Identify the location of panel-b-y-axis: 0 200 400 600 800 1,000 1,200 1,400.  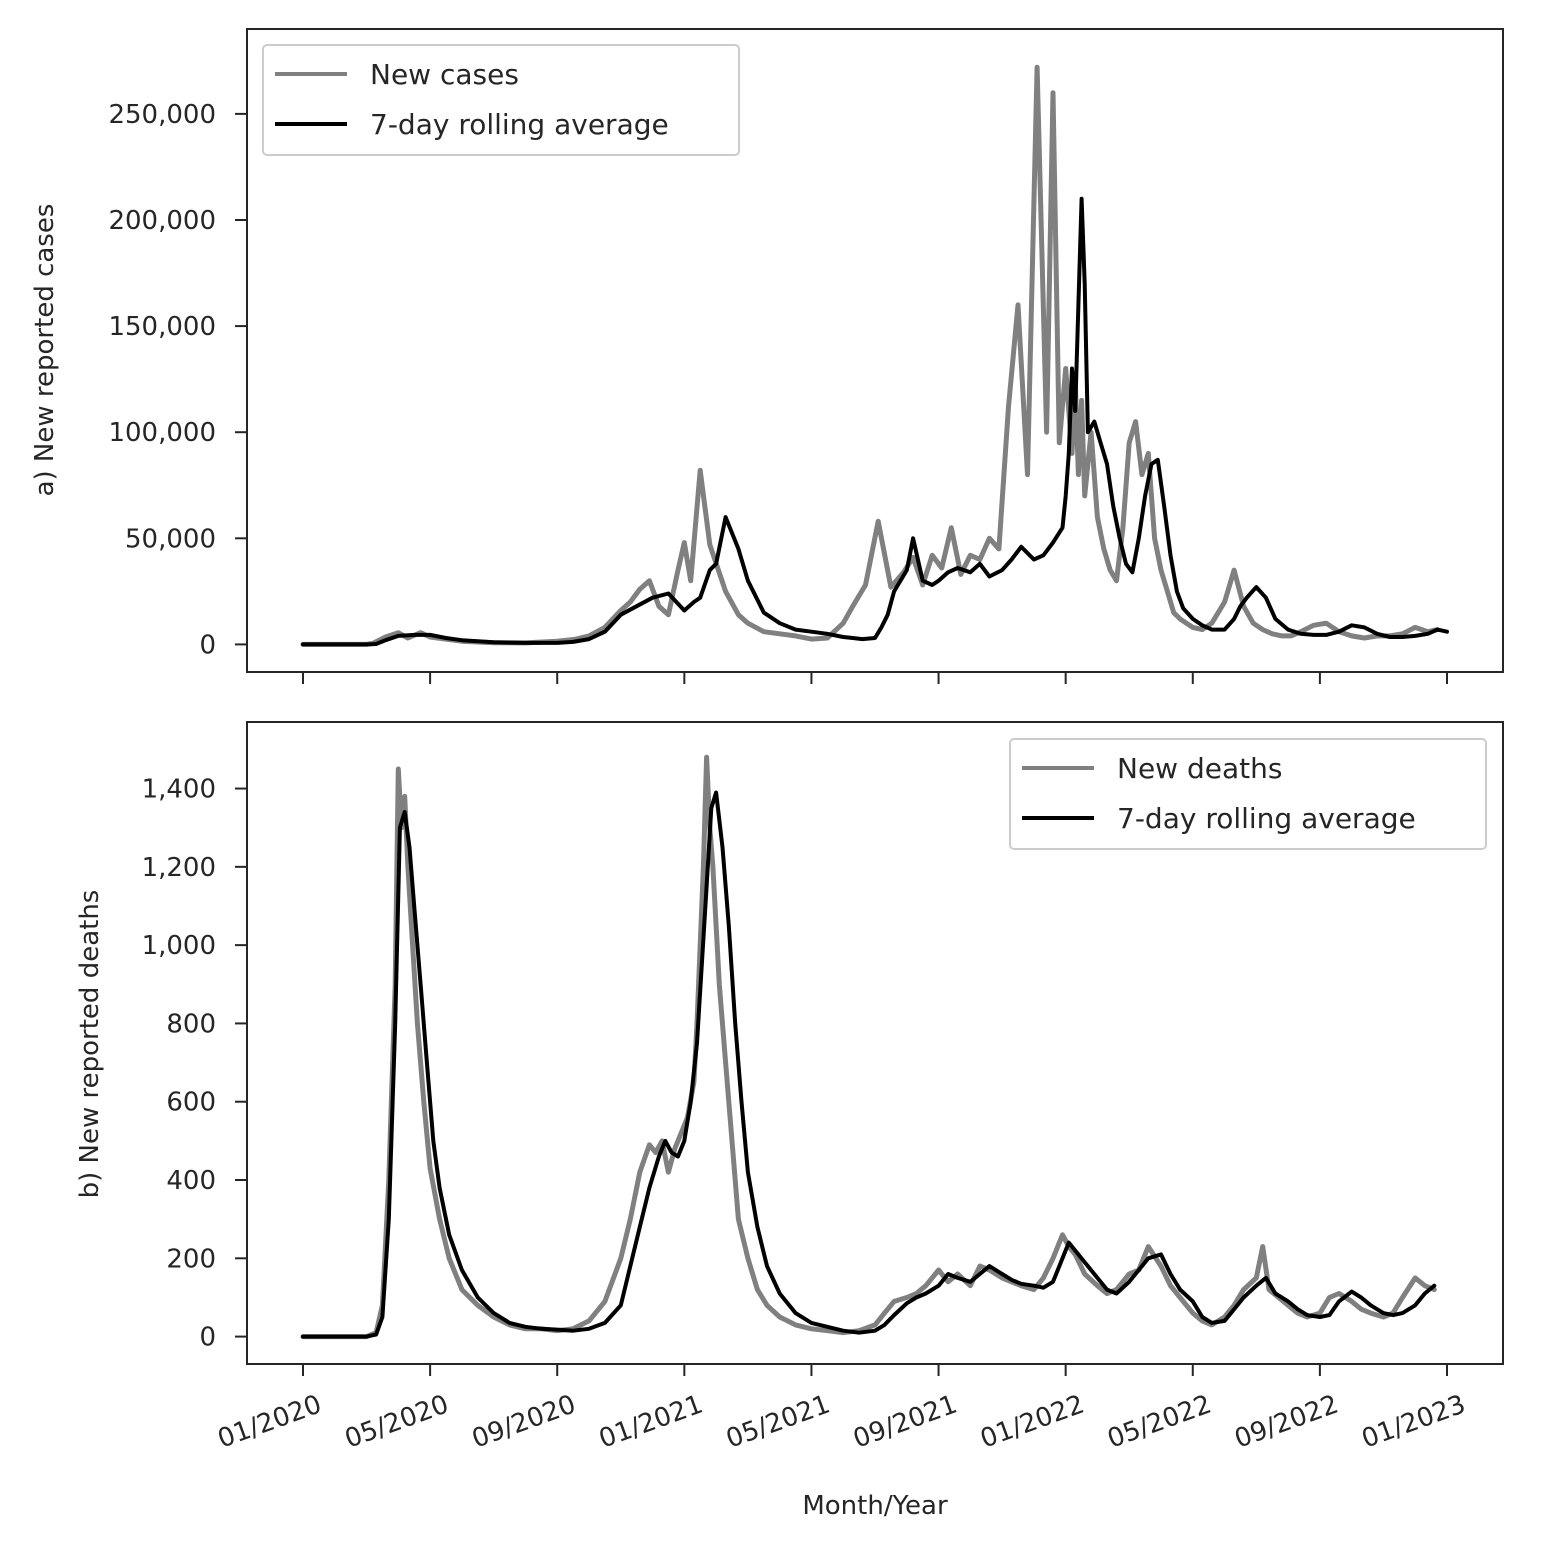
(194, 1064).